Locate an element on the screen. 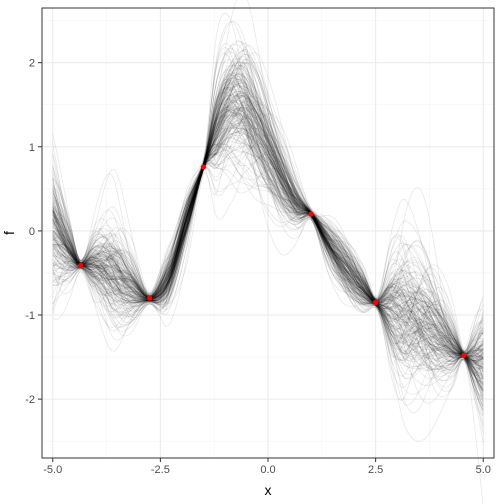 Image resolution: width=504 pixels, height=504 pixels. y-tick-label: 0 is located at coordinates (32, 232).